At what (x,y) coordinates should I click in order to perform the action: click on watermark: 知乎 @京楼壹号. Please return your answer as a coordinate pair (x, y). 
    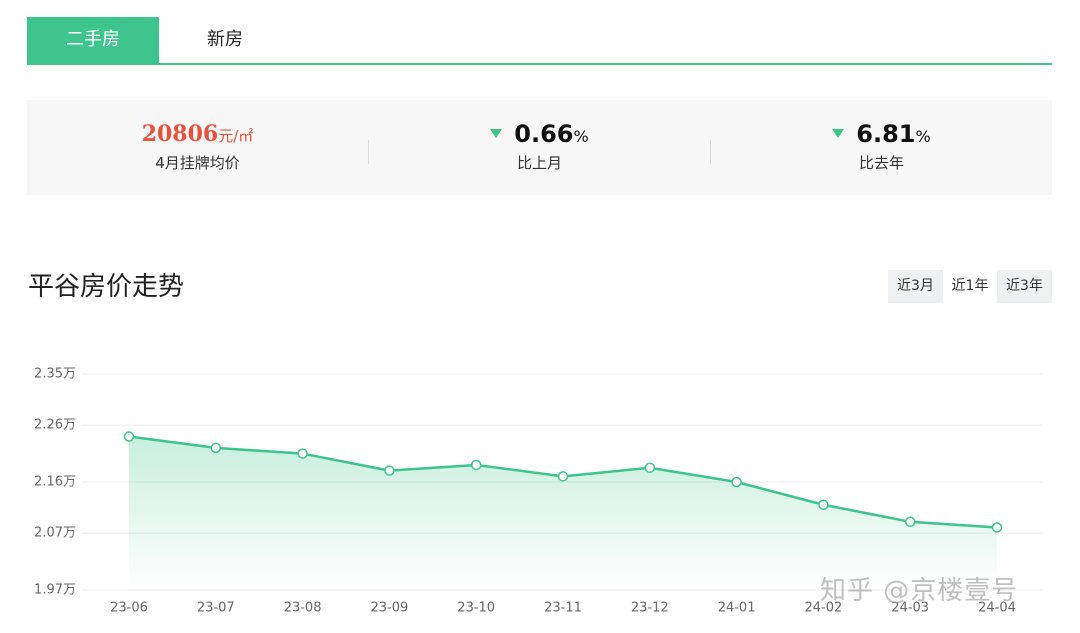
    Looking at the image, I should click on (919, 591).